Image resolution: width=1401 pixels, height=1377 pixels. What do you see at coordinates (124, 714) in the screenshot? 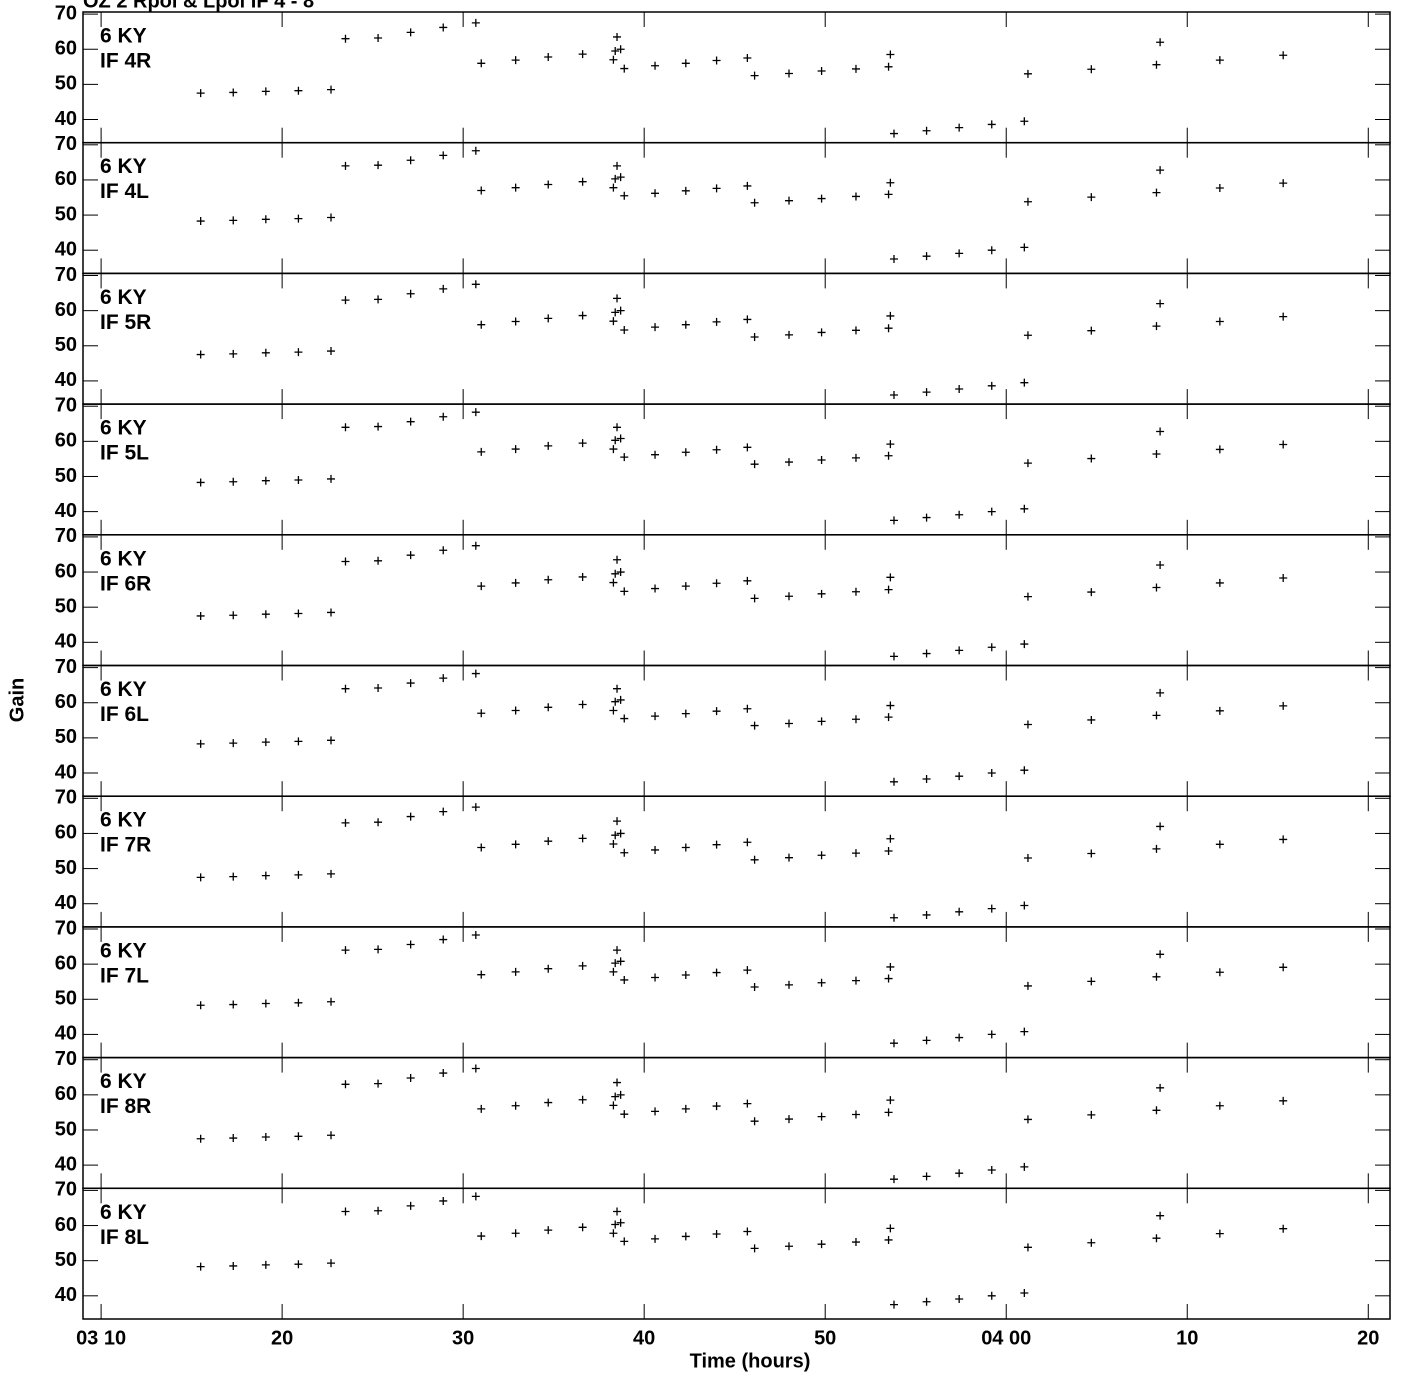
I see `panel-label: IF 6L` at bounding box center [124, 714].